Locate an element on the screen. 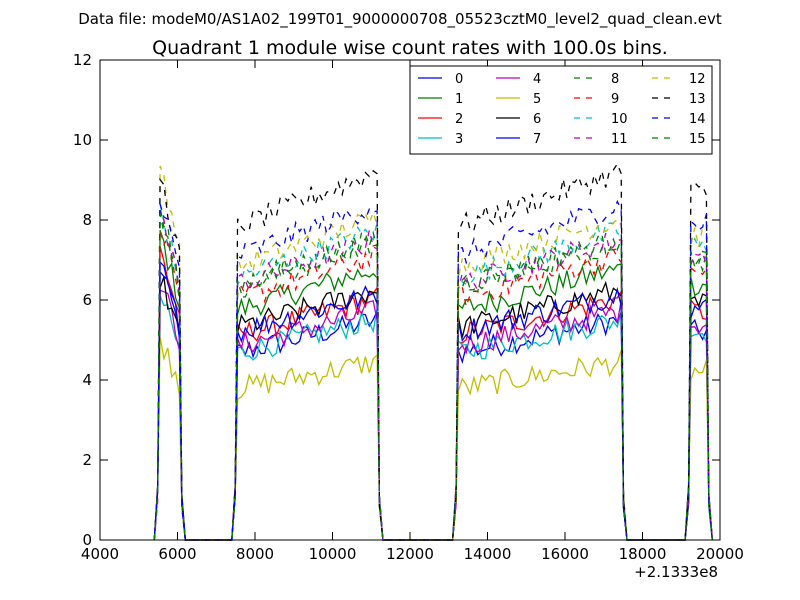 The image size is (800, 600). y-tick-label: 2 is located at coordinates (87, 460).